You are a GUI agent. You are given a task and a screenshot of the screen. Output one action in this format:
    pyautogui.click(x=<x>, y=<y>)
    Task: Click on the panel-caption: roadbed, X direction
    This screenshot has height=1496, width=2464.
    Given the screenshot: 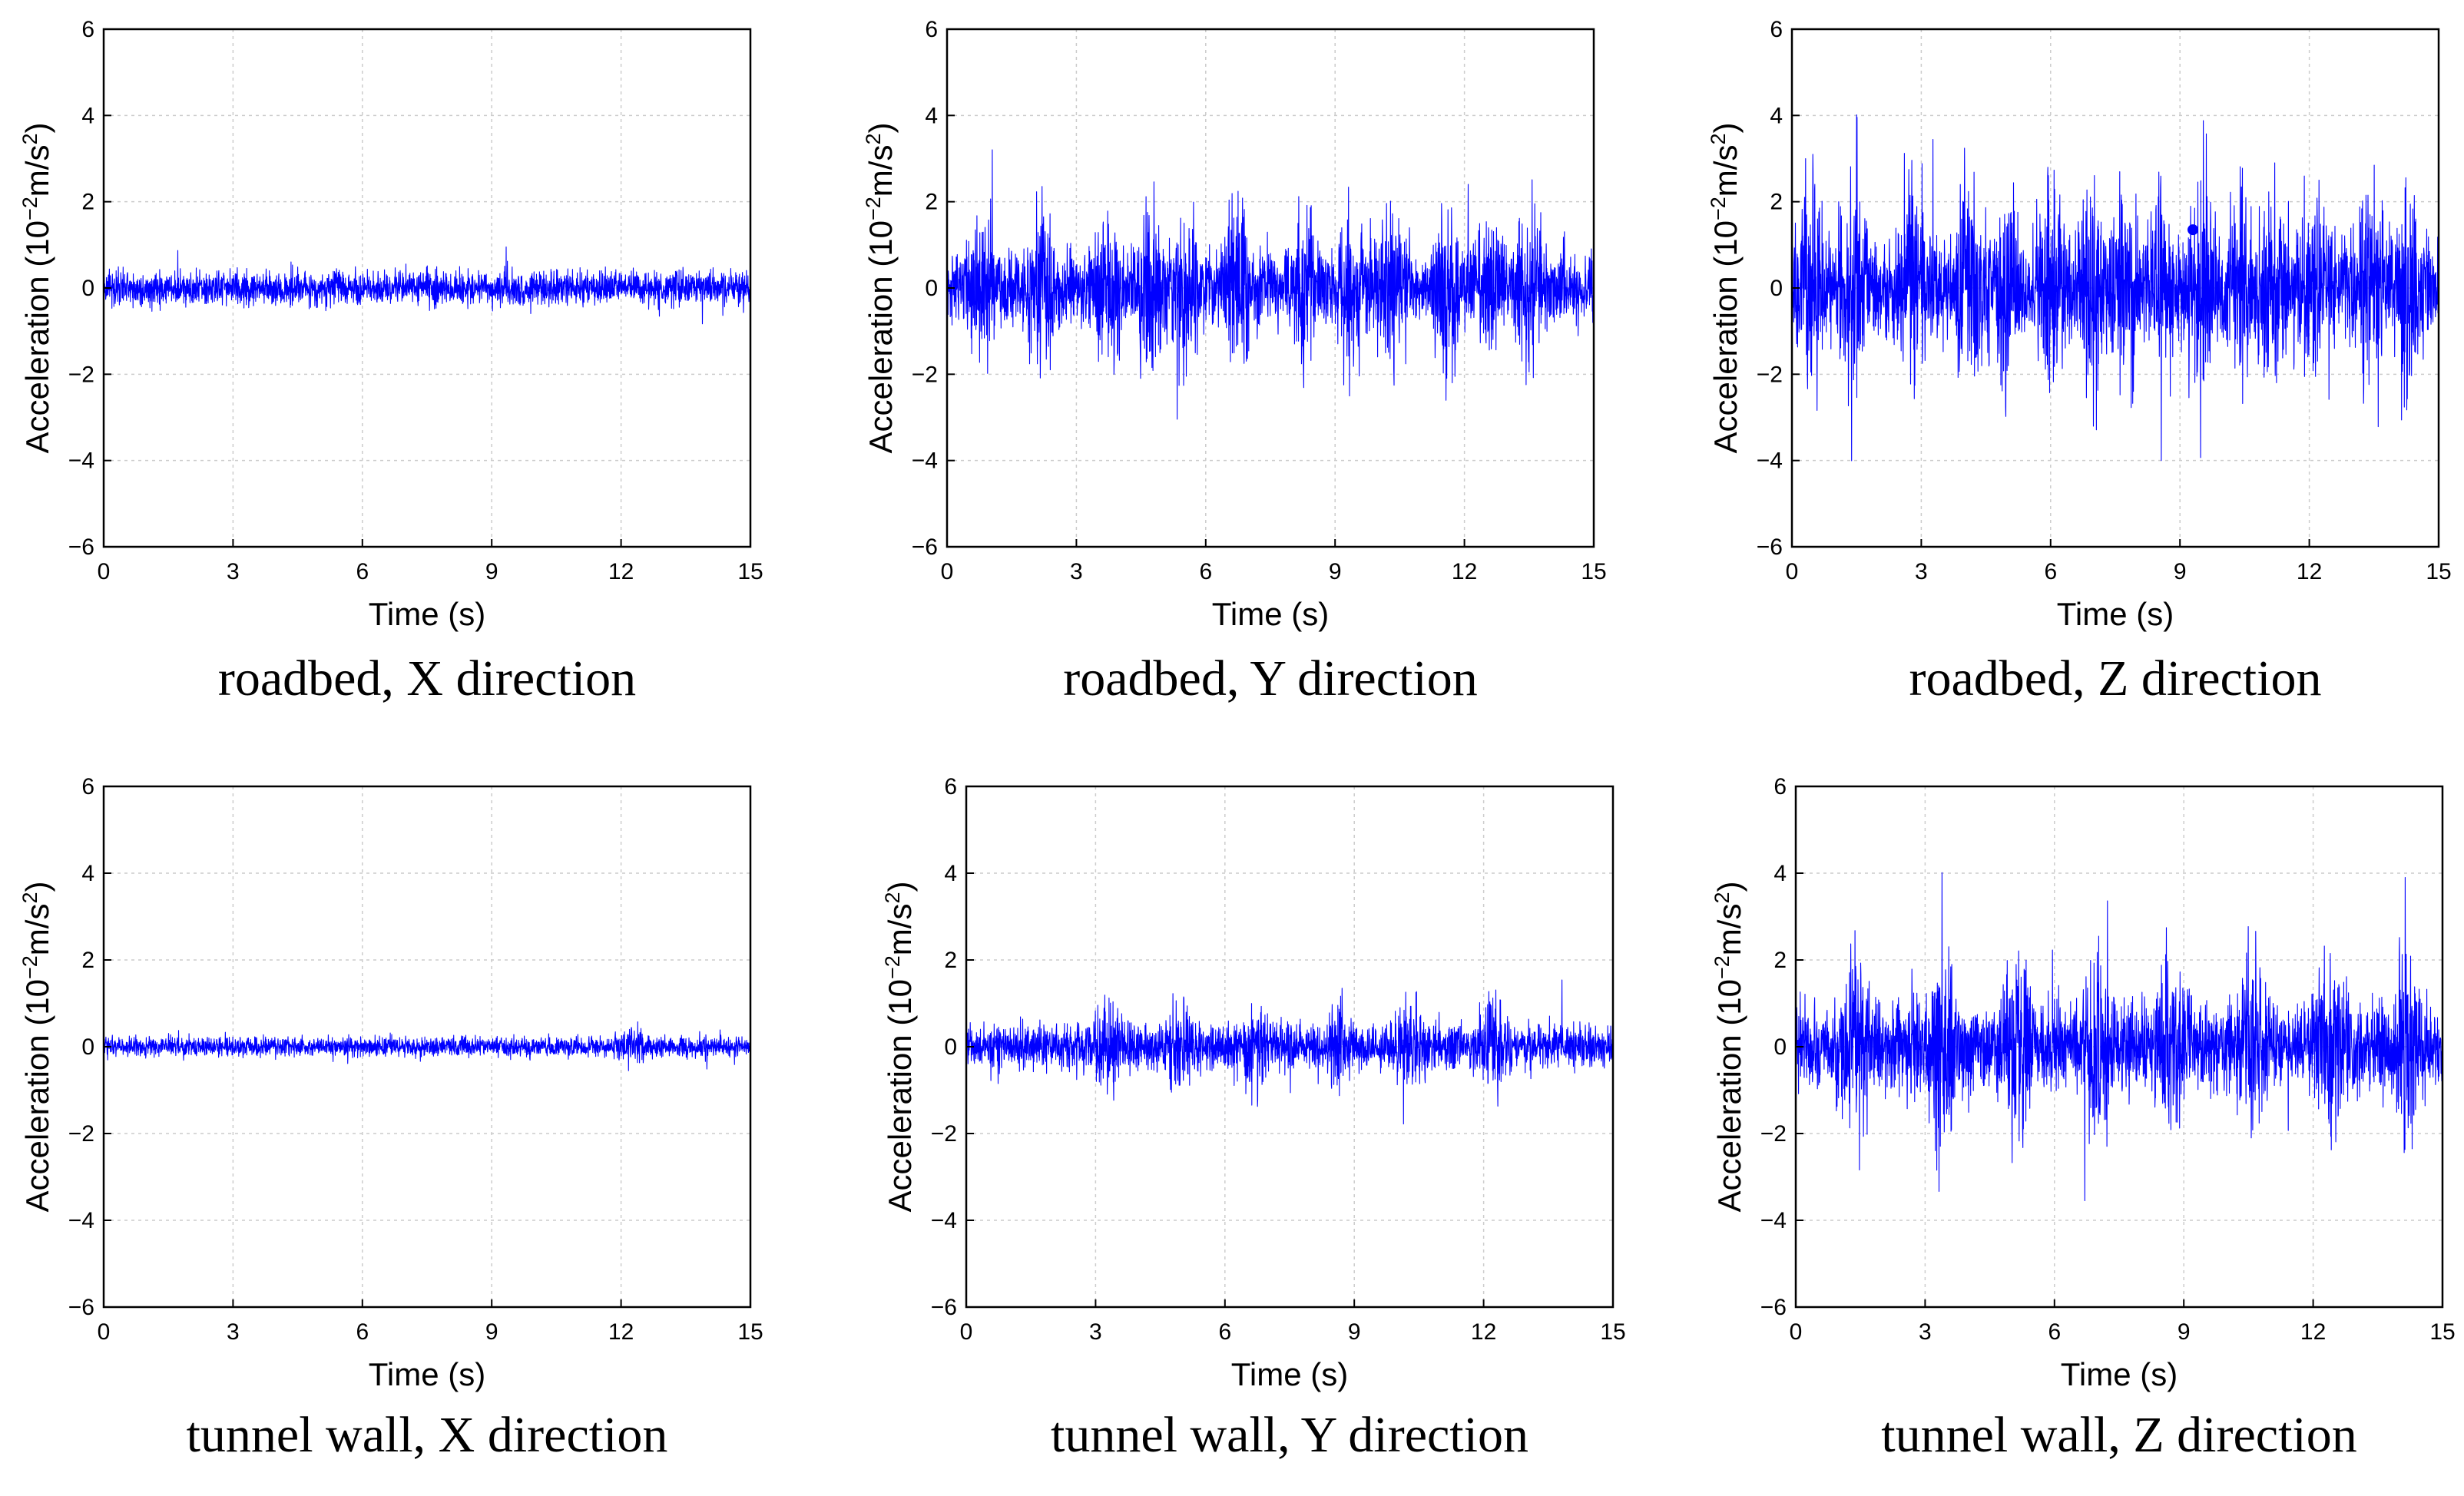 What is the action you would take?
    pyautogui.click(x=427, y=678)
    